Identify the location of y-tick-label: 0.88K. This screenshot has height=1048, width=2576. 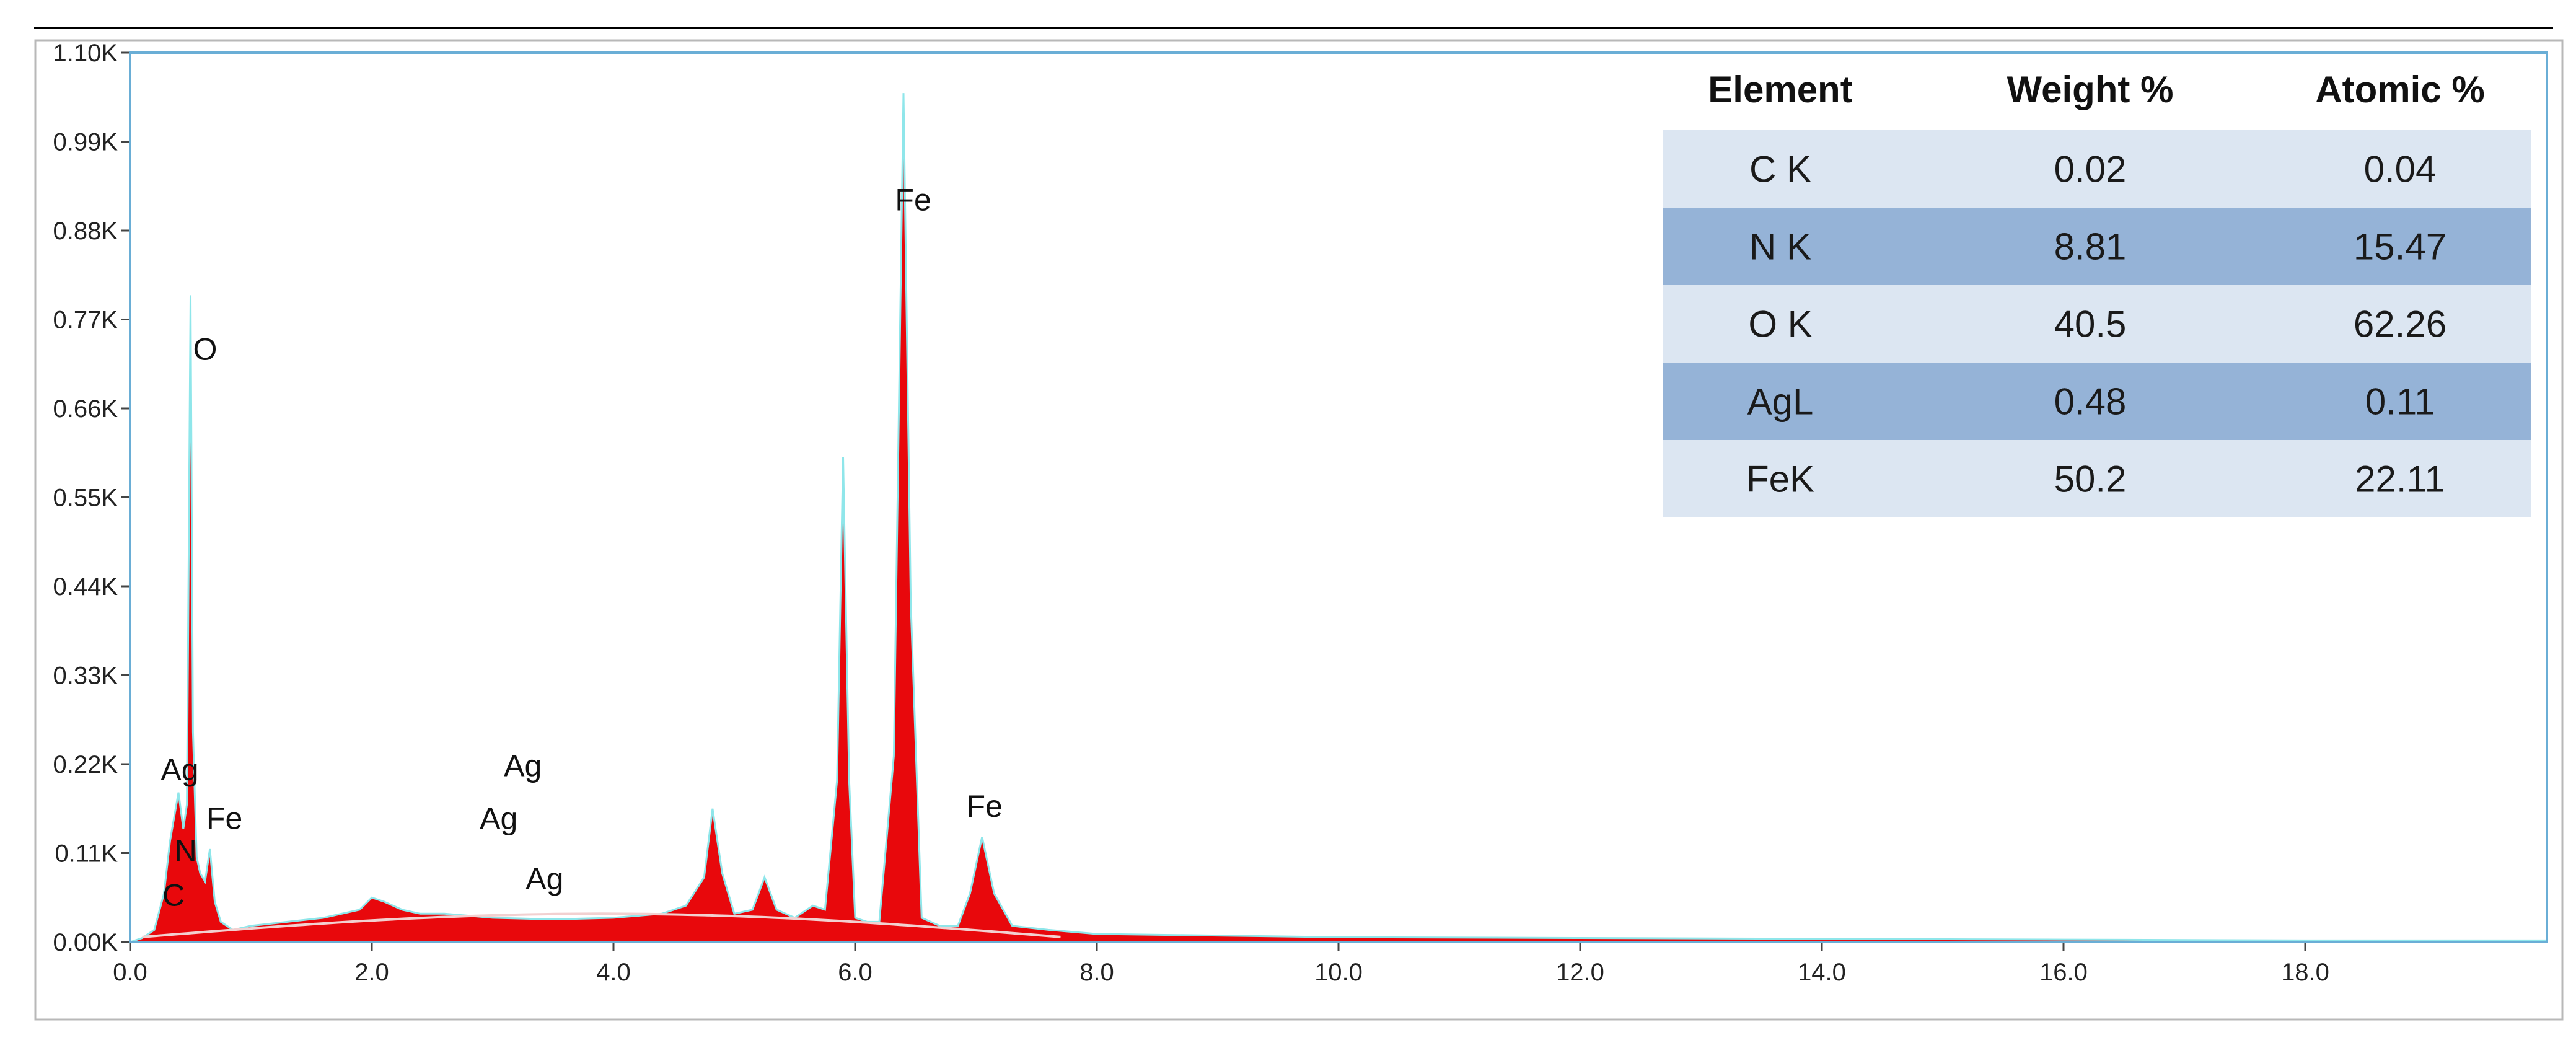
(86, 231).